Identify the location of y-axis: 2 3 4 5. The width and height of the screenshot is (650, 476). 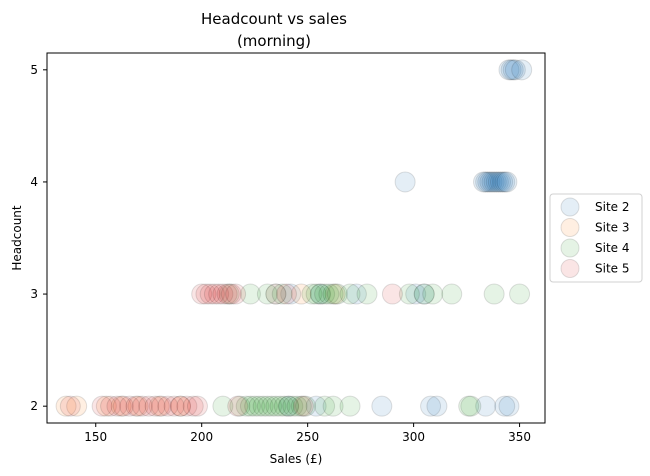
(38, 238).